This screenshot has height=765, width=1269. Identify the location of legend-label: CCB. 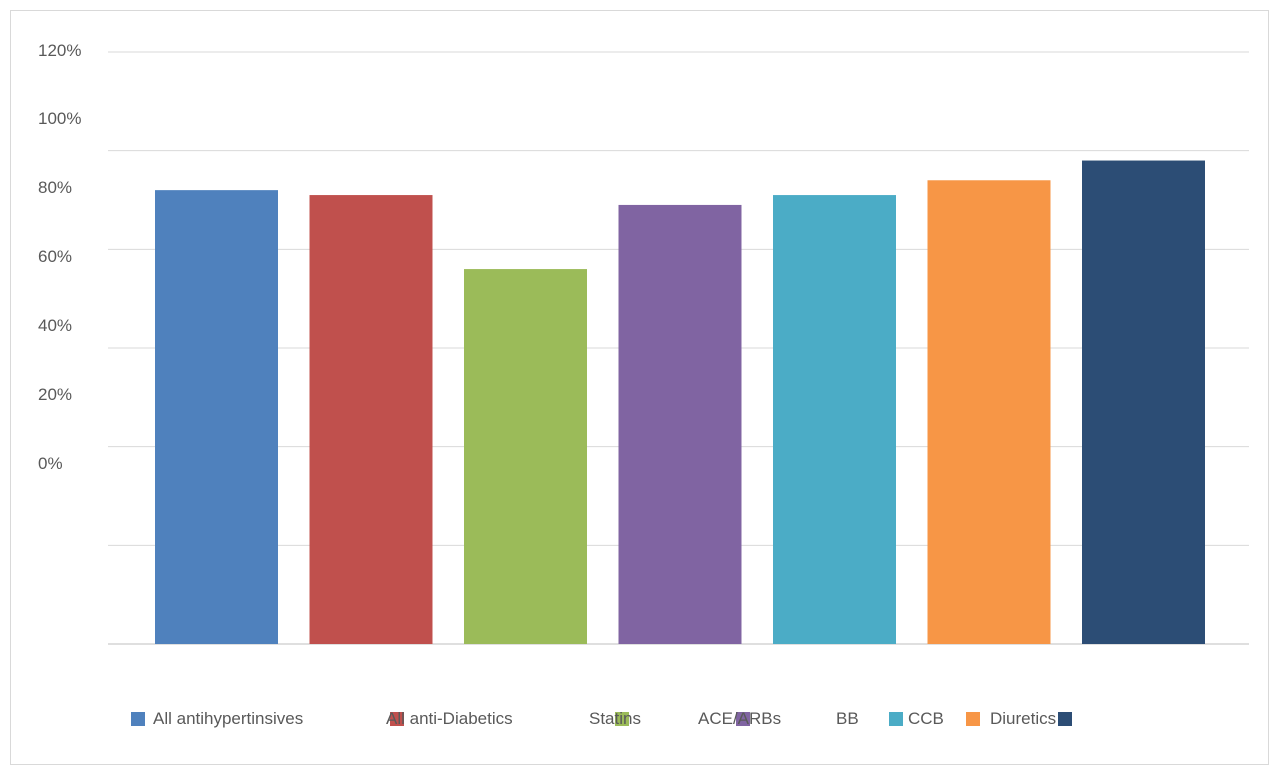
(926, 718).